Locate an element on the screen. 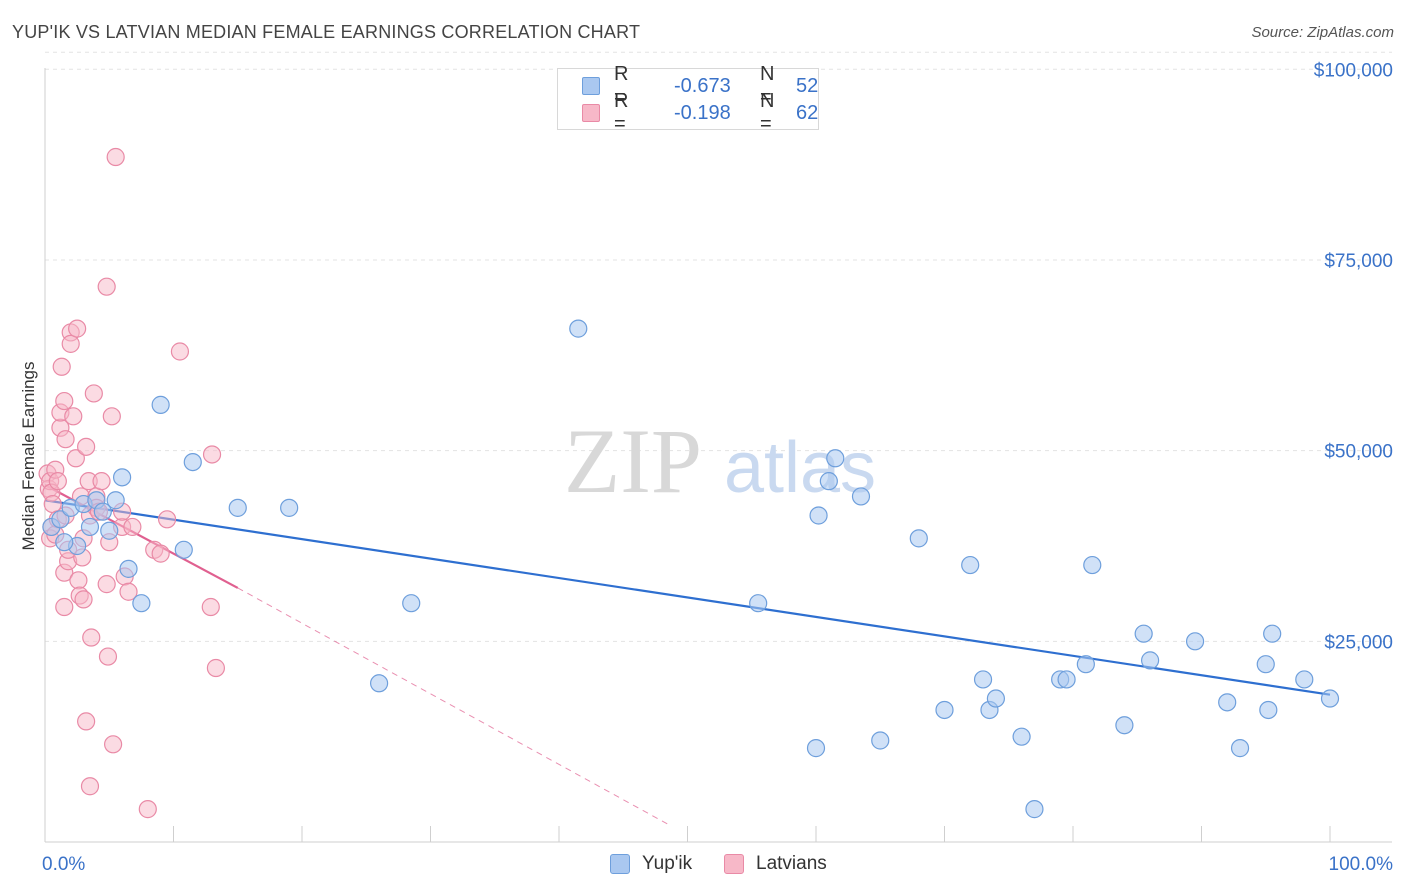  legend-swatch-yupik is located at coordinates (591, 86).